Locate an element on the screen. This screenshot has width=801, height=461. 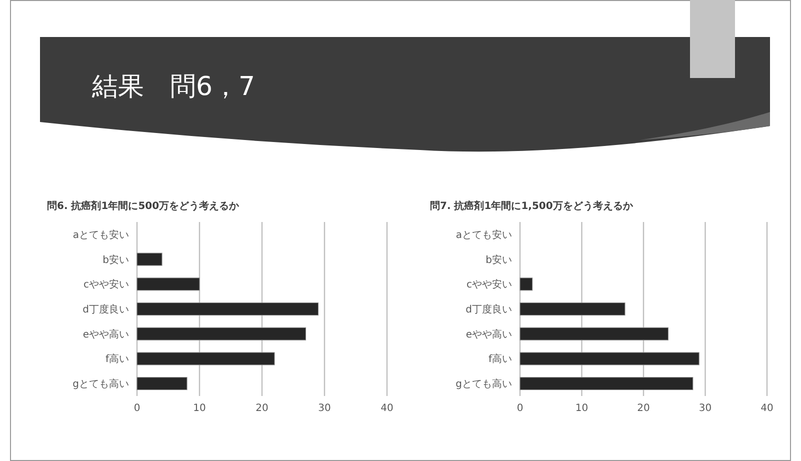
chart-title: 問7. 抗癌剤1年間に1,500万をどう考えるか is located at coordinates (532, 206).